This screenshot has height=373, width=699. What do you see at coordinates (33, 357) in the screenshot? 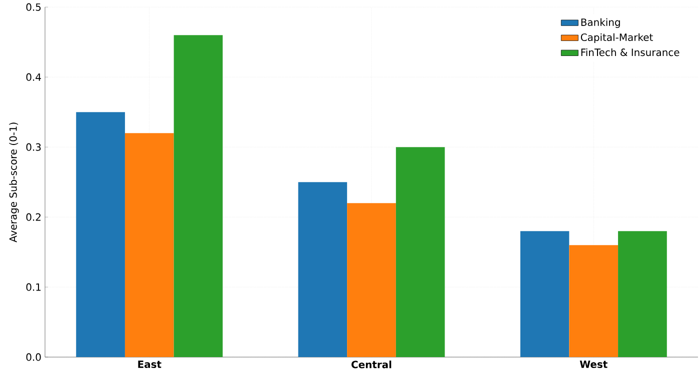
I see `y-tick-label: 0.0` at bounding box center [33, 357].